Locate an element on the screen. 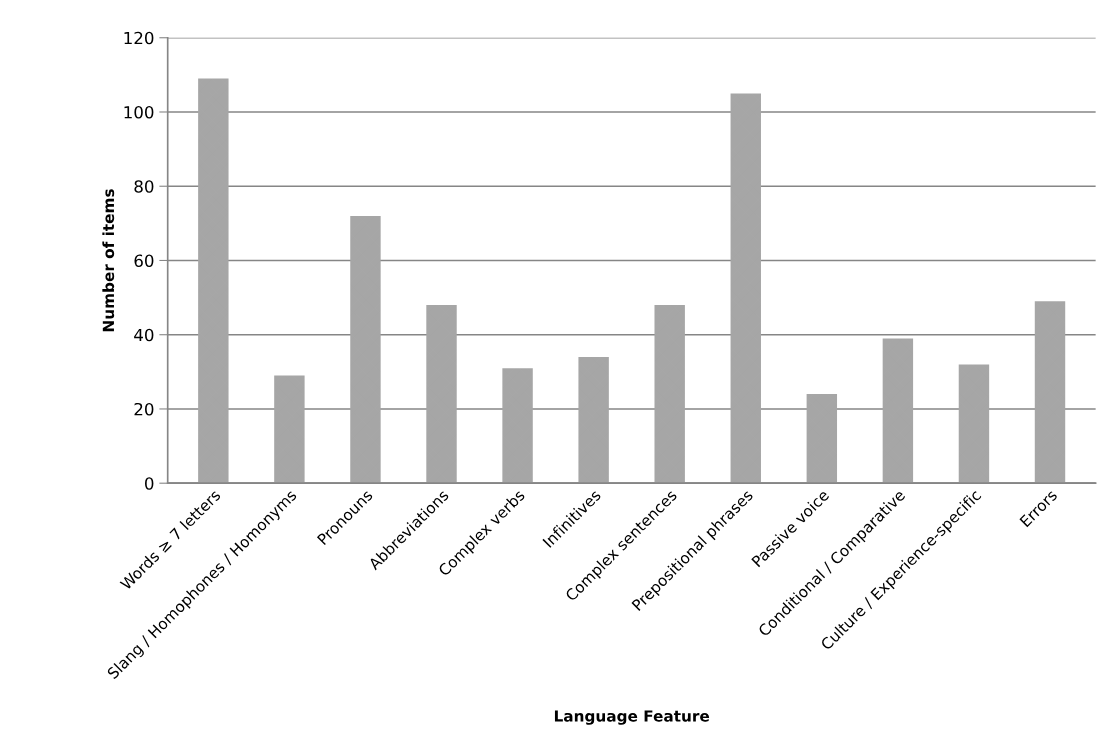  y-tick-label: 100 is located at coordinates (139, 112).